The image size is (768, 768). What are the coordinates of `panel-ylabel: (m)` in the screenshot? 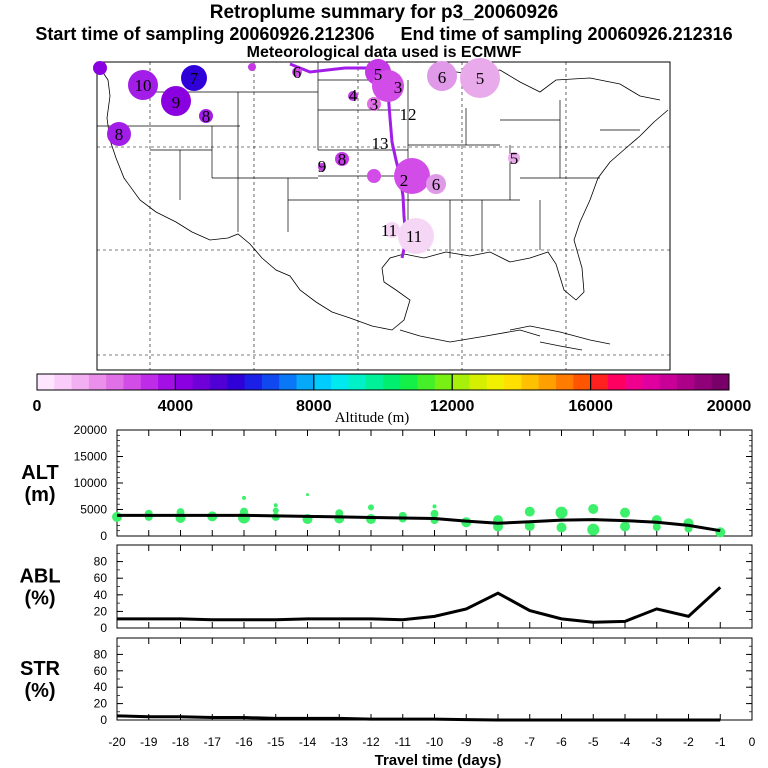 It's located at (39, 495).